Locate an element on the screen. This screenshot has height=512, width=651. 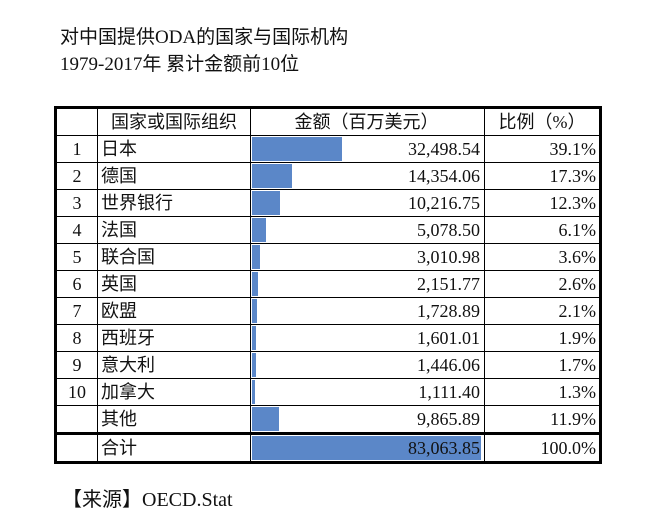
table-row: 2 德国 14,354.06 17.3% is located at coordinates (328, 176).